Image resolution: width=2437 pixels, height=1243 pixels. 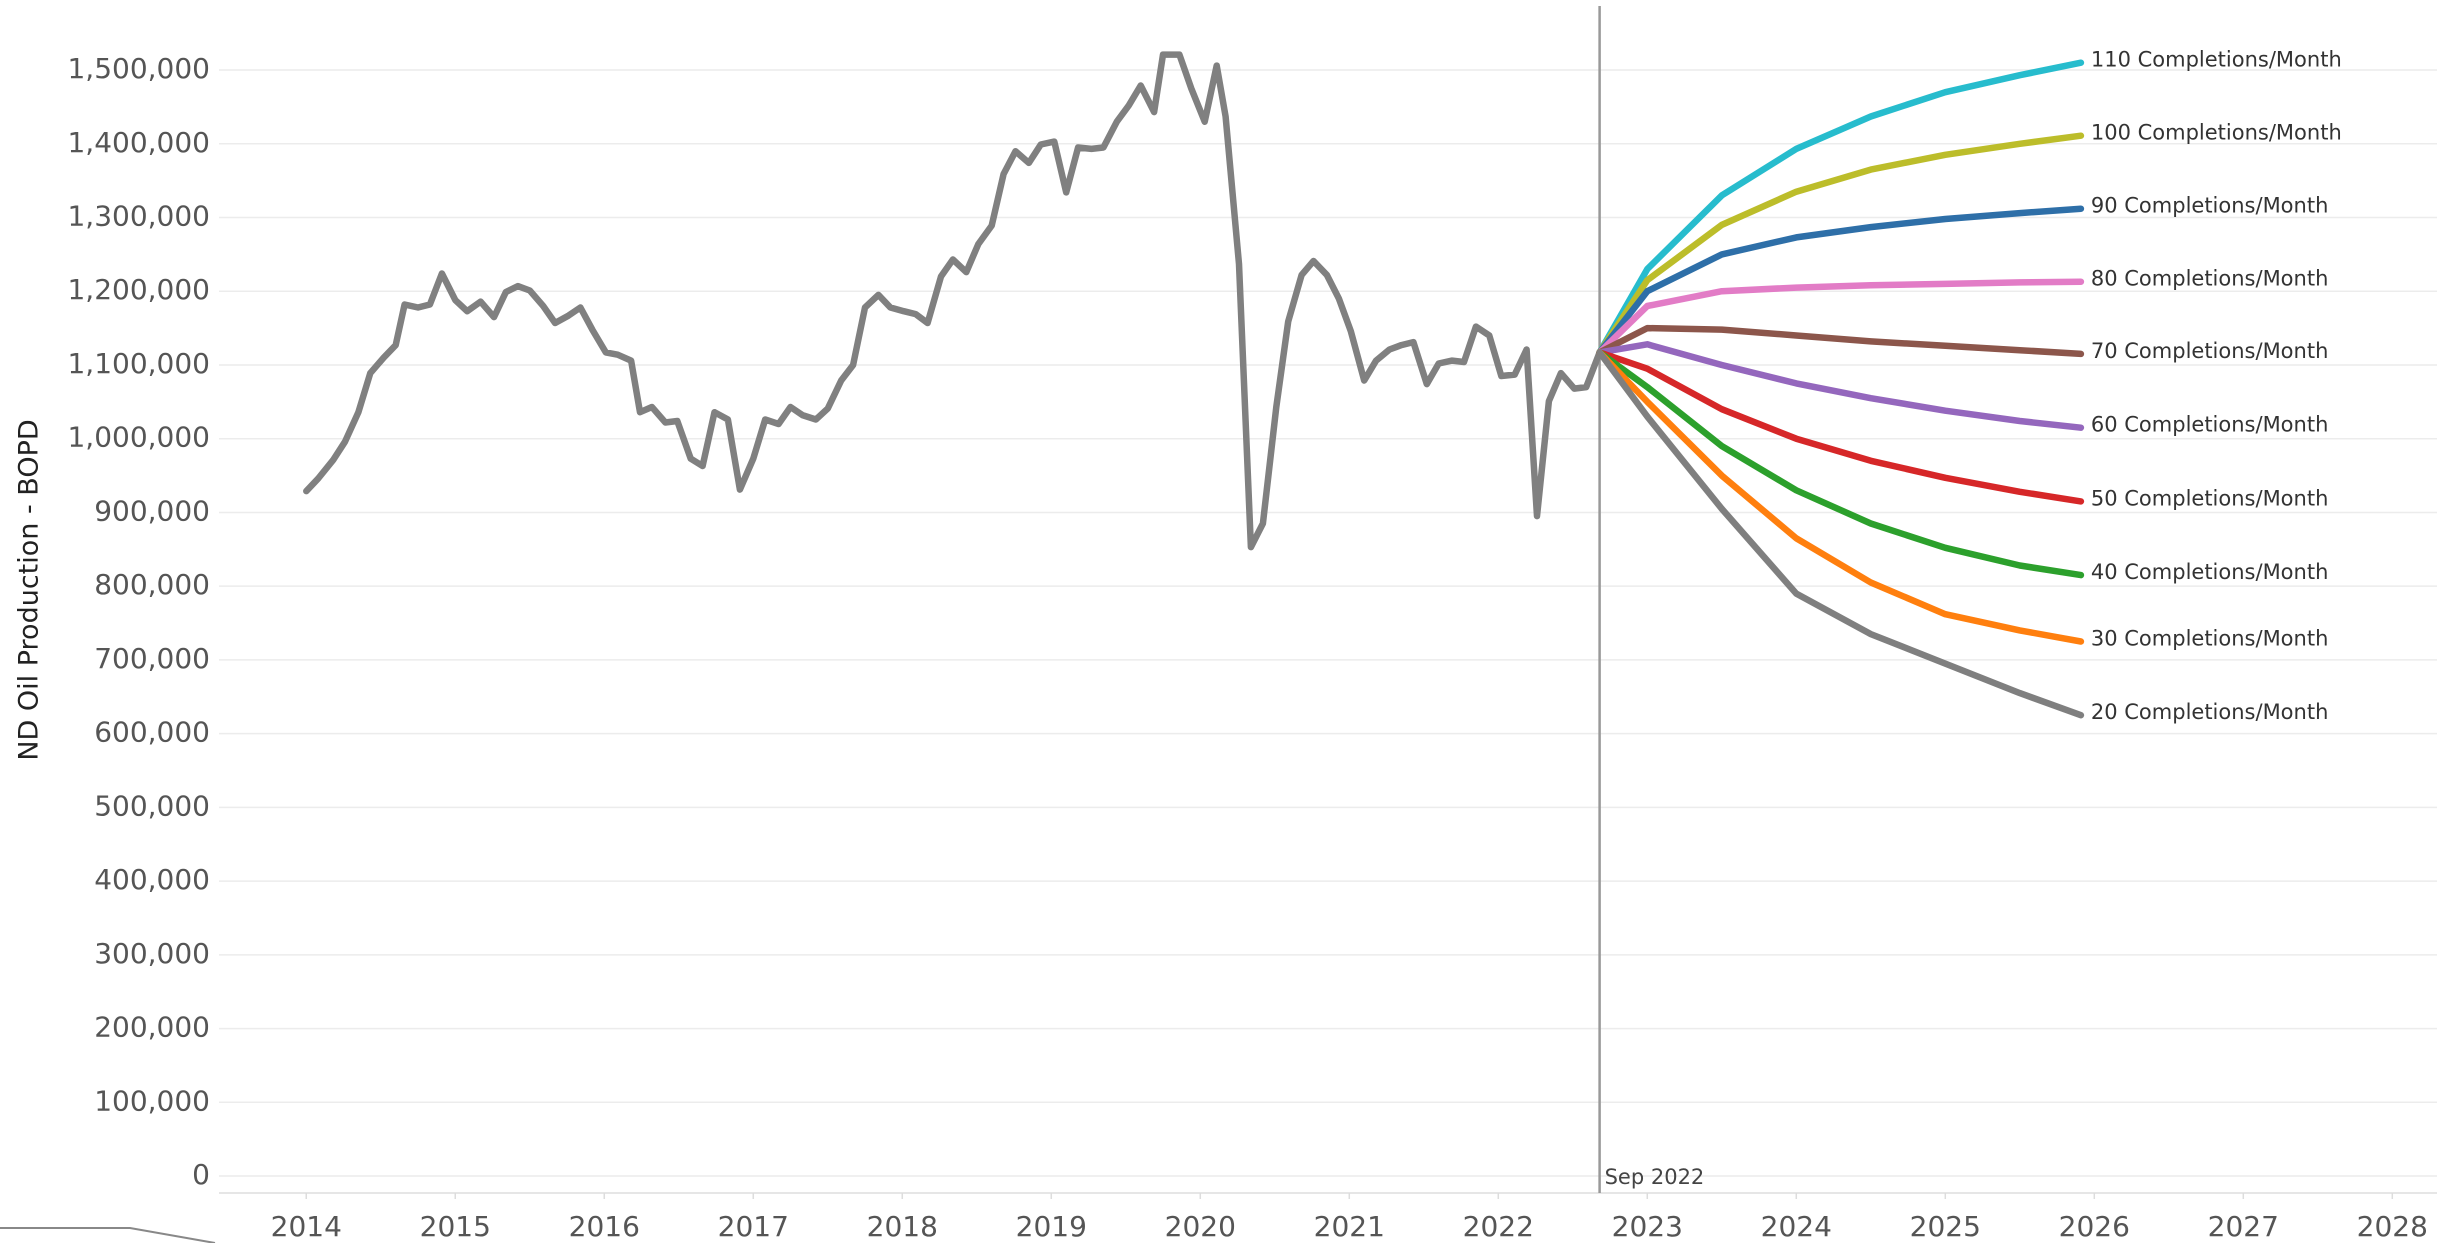 What do you see at coordinates (2210, 572) in the screenshot?
I see `series-label: 40 Completions/Month` at bounding box center [2210, 572].